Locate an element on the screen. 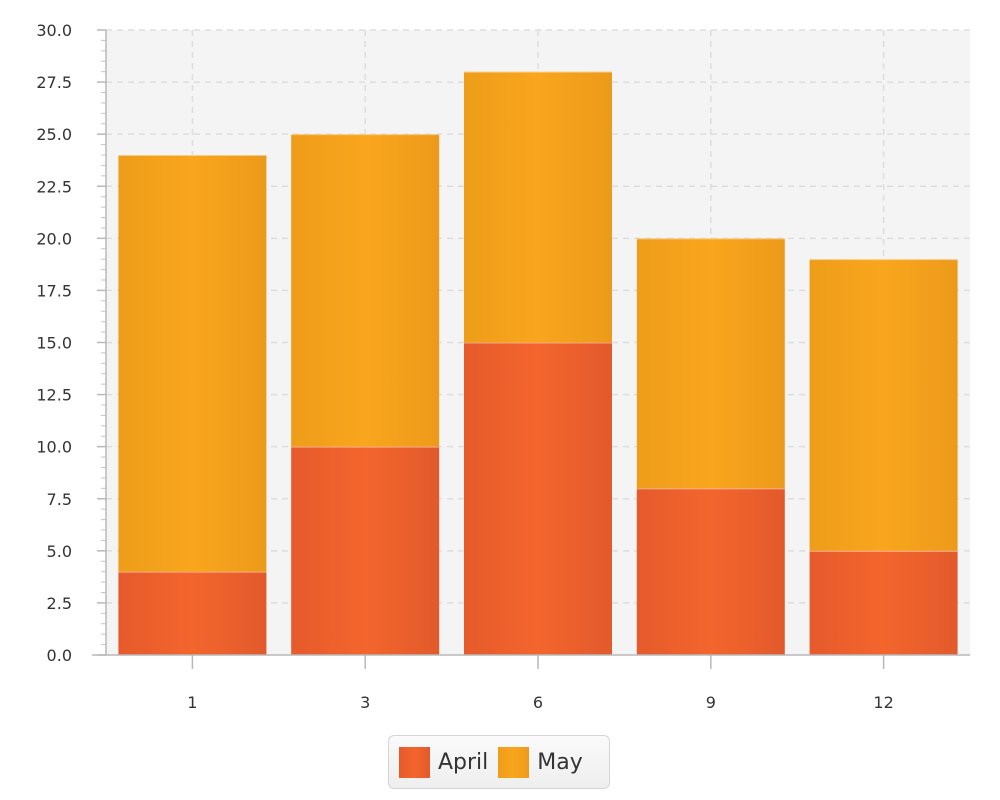 The image size is (1000, 800). y-tick-label: 15.0 is located at coordinates (54, 343).